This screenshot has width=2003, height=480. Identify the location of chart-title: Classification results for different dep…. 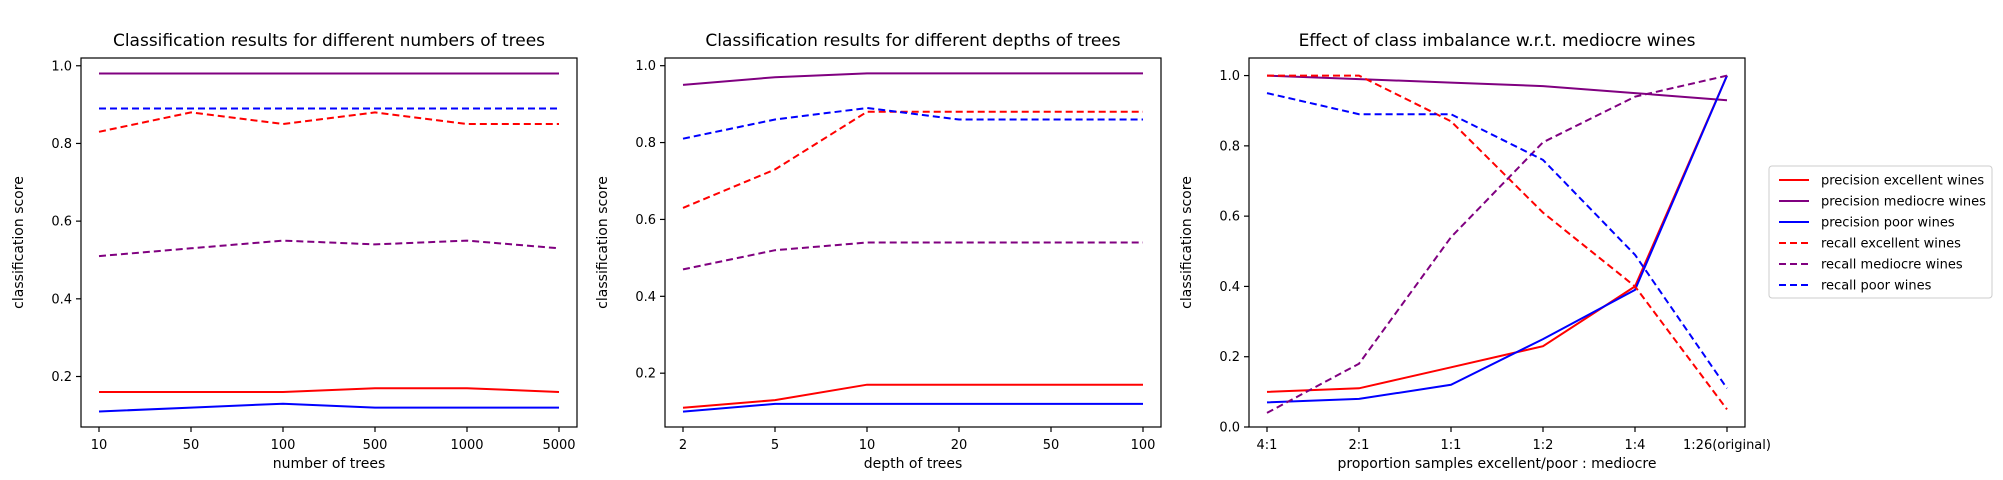
(912, 41).